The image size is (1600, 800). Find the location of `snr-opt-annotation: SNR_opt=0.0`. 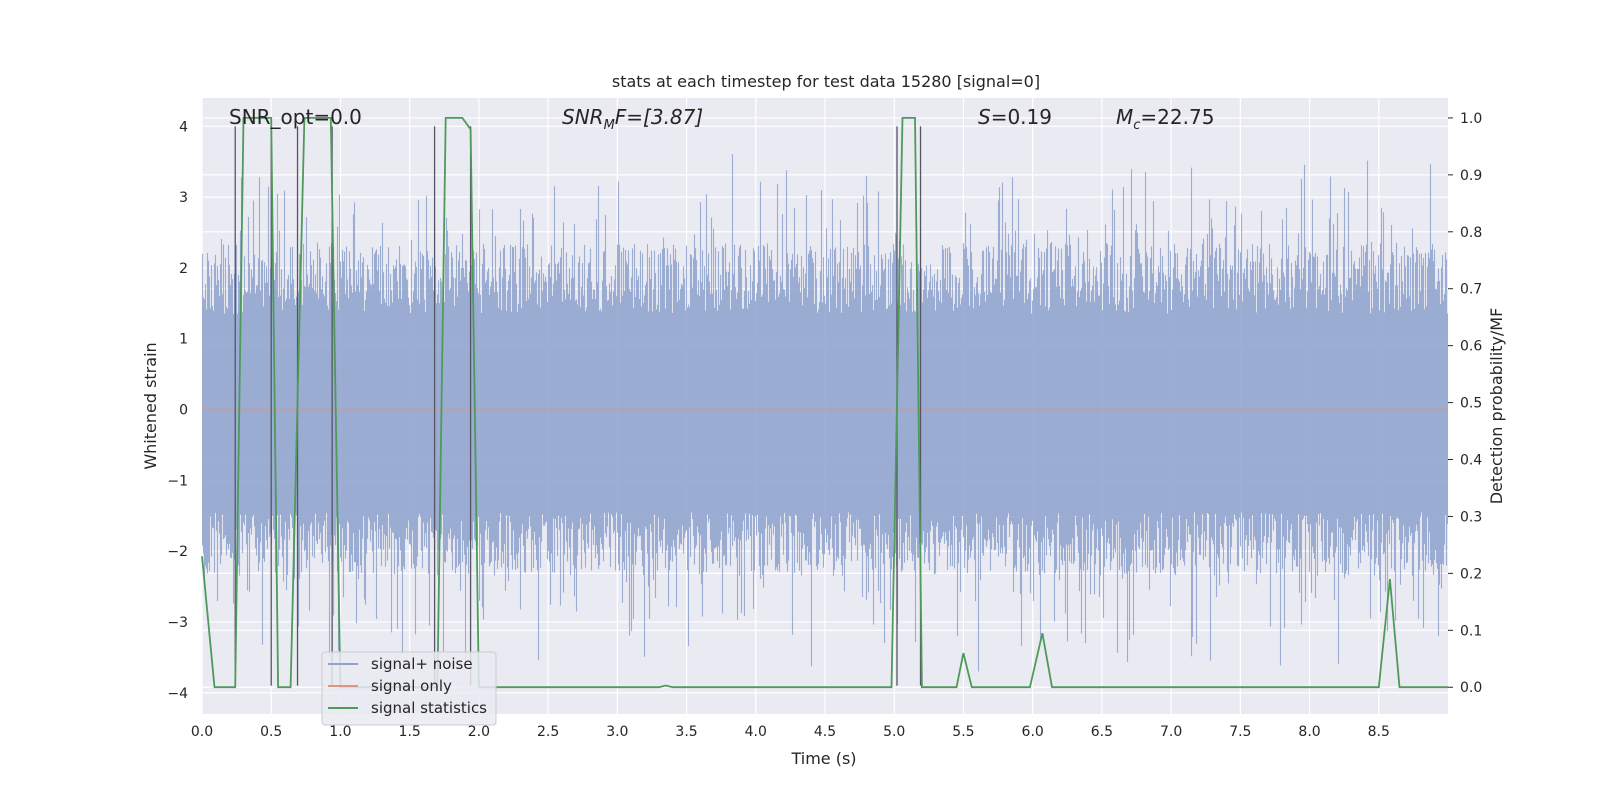

snr-opt-annotation: SNR_opt=0.0 is located at coordinates (295, 117).